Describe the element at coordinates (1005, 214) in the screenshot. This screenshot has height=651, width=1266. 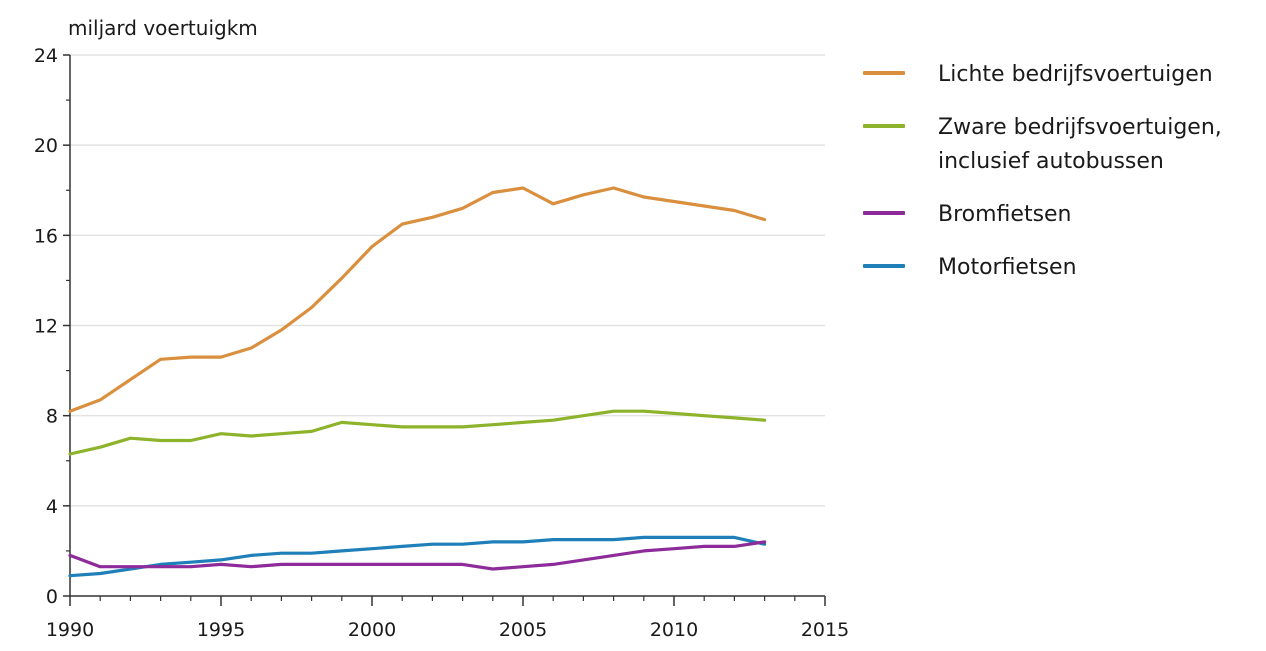
I see `legend-label-bromfietsen: Bromfietsen` at that location.